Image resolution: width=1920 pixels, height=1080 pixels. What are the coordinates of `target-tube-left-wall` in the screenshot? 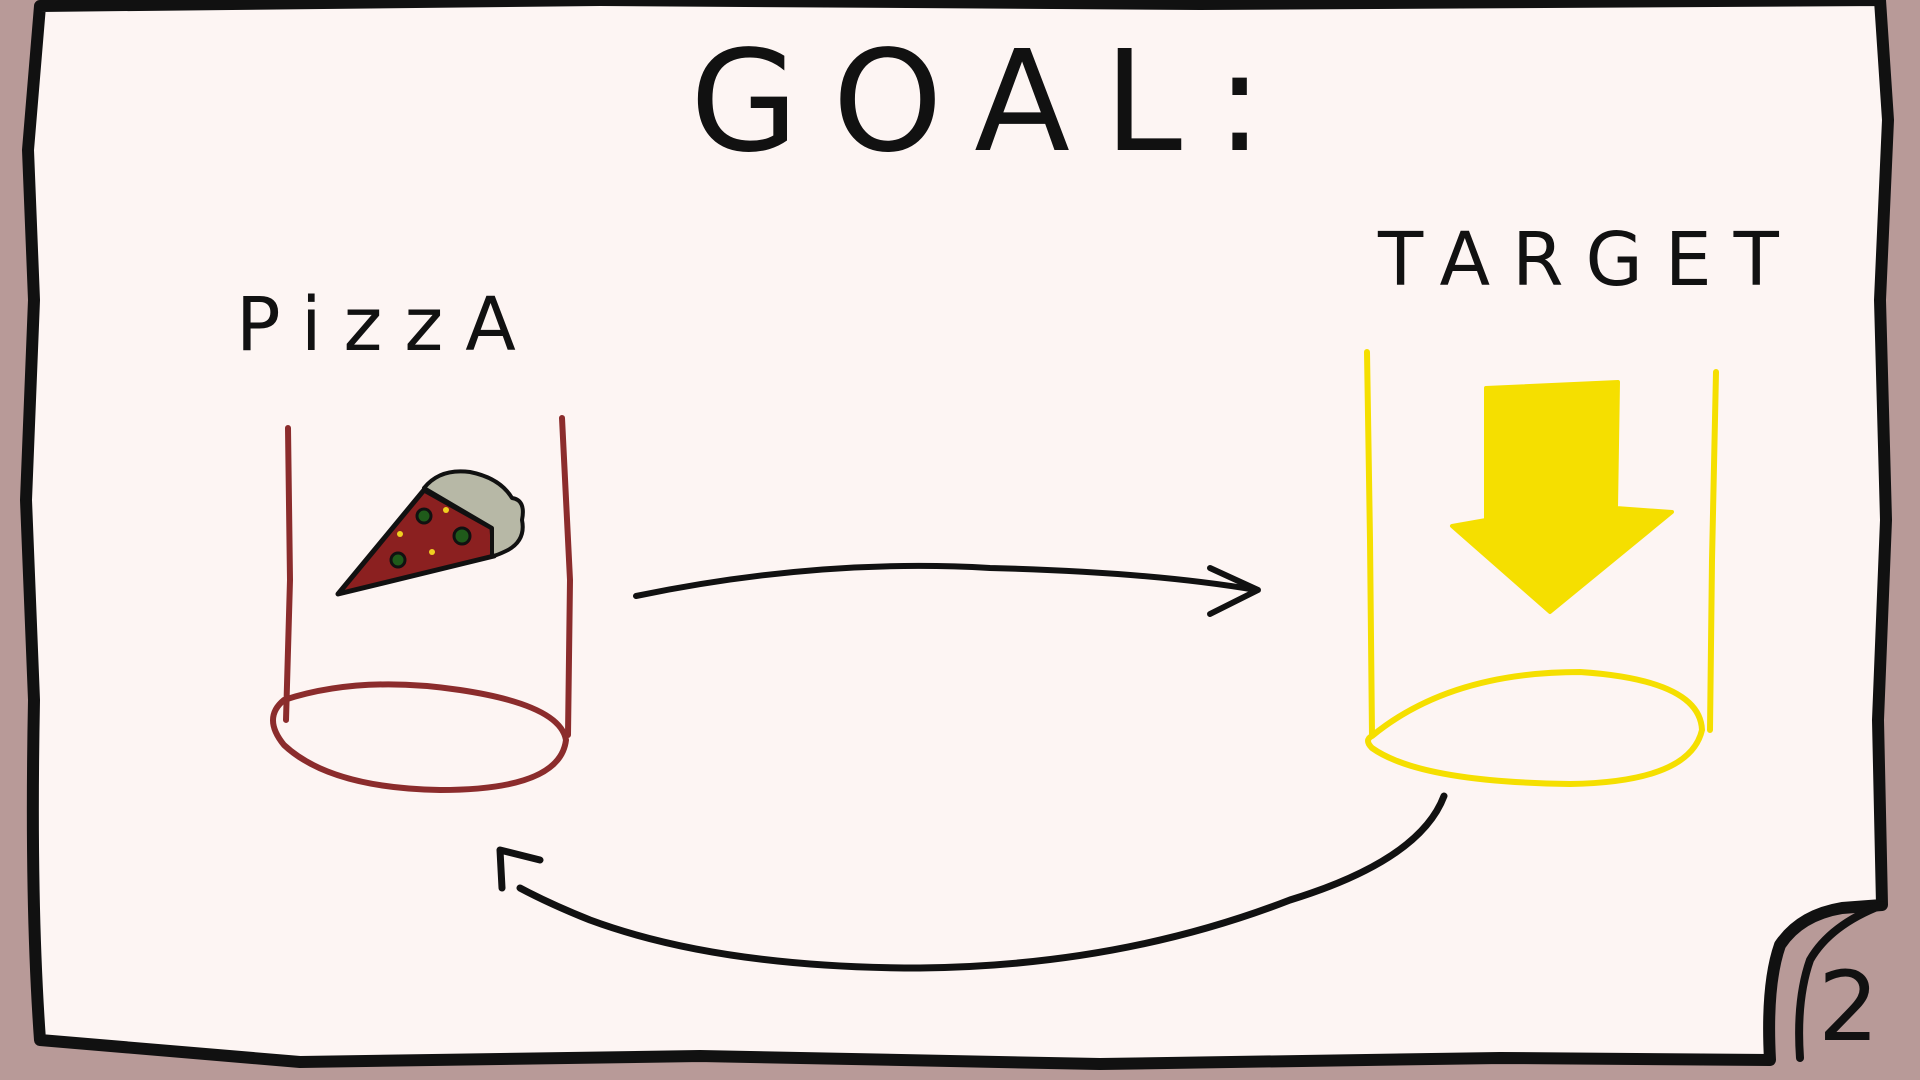 It's located at (1369, 543).